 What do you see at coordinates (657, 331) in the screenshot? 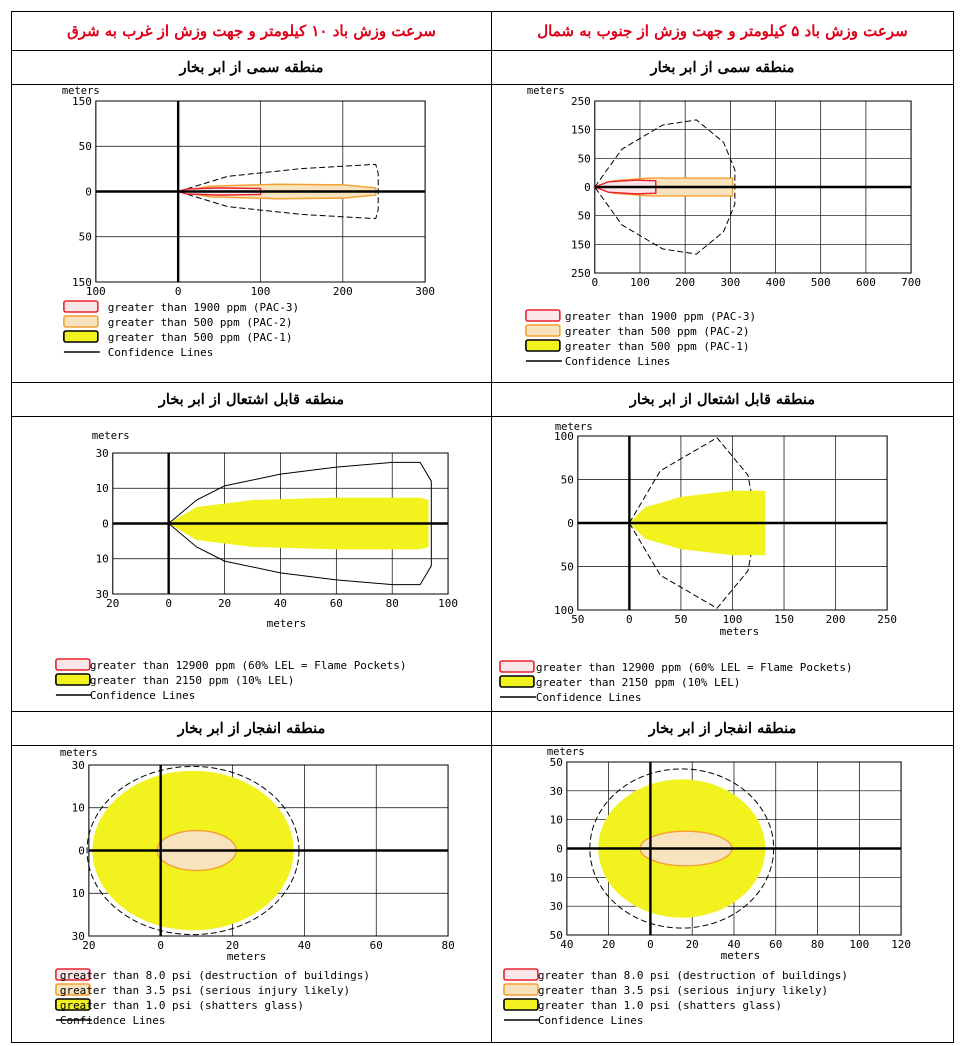
I see `legend-label: greater than 500 ppm (PAC-2)` at bounding box center [657, 331].